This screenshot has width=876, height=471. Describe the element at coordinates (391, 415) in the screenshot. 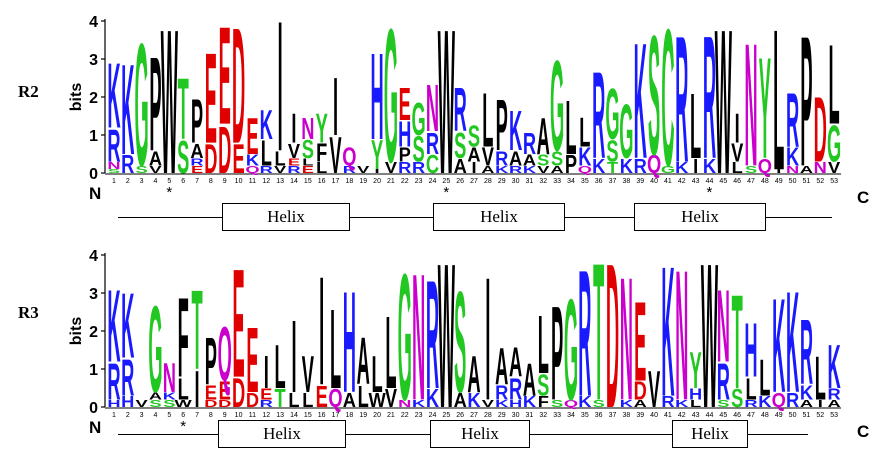

I see `position-label: 21` at that location.